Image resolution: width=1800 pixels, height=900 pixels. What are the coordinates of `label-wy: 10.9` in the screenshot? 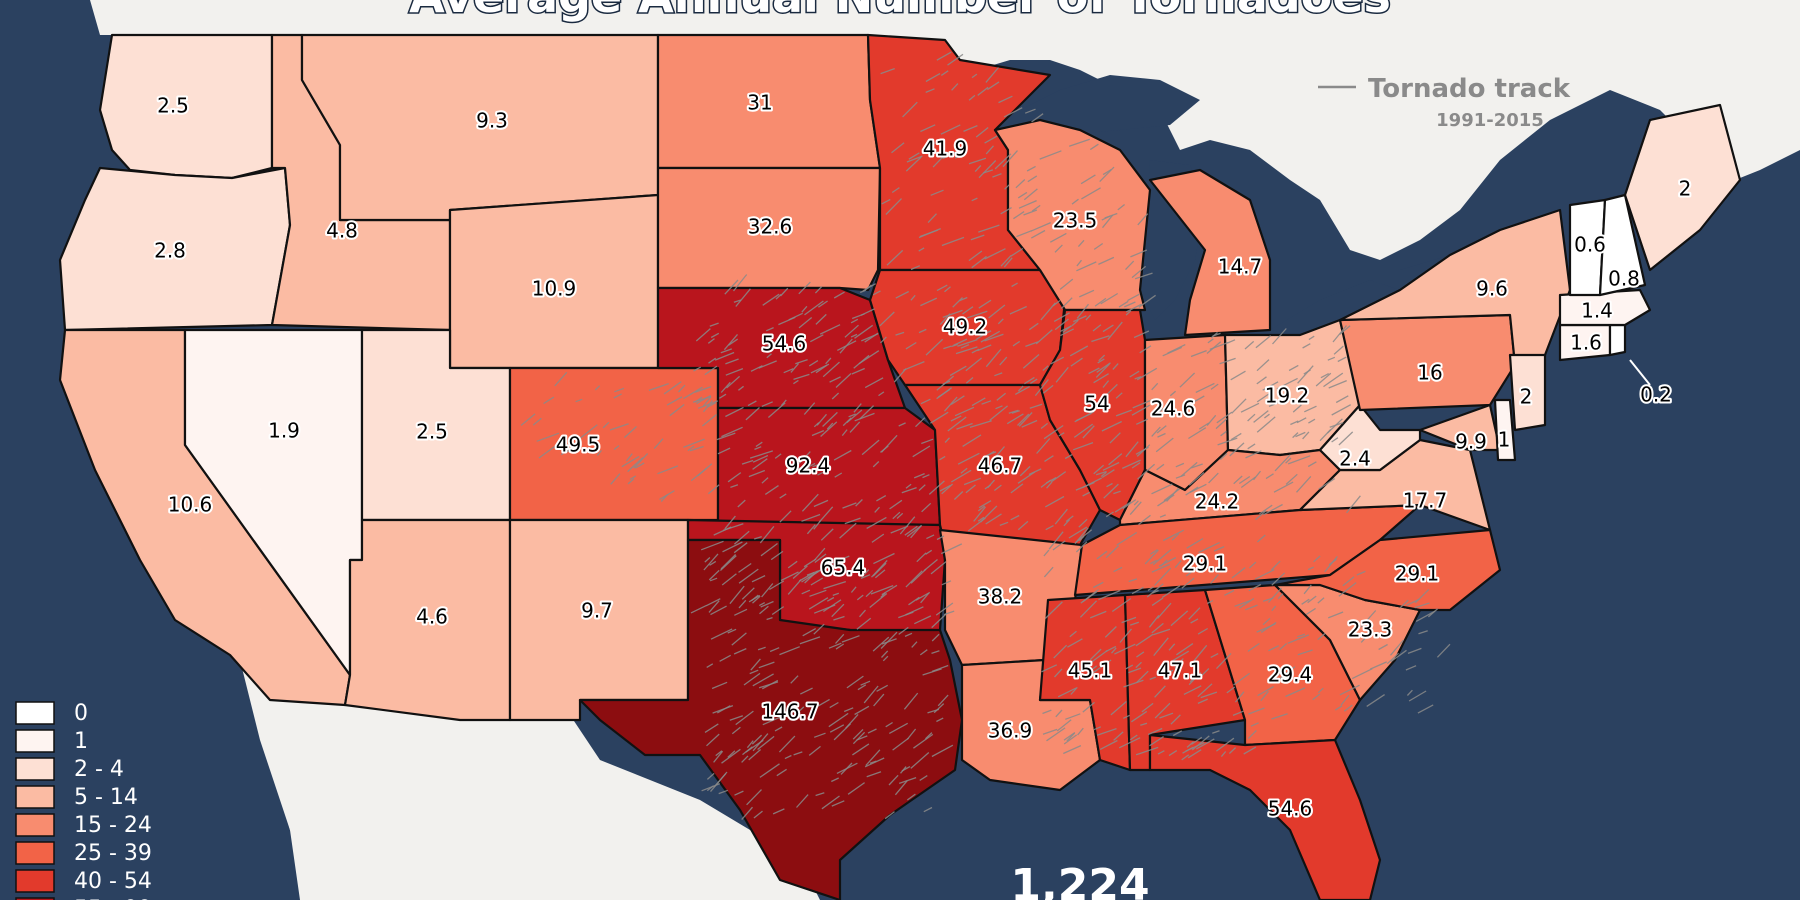 It's located at (554, 289).